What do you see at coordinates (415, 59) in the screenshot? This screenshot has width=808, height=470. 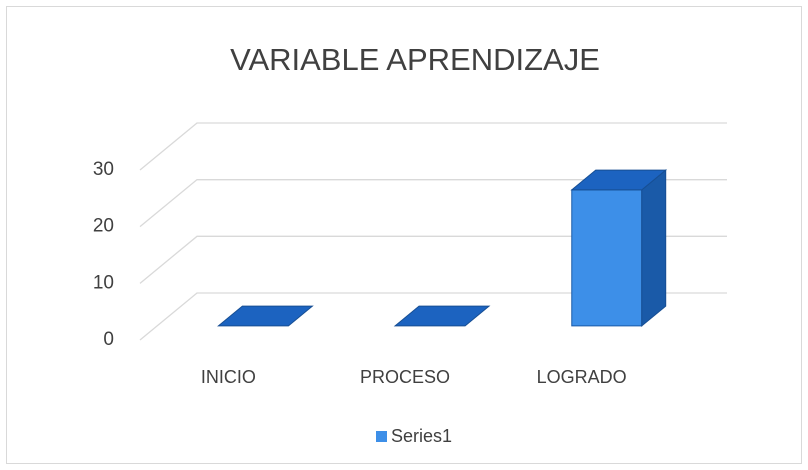 I see `chart-title: VARIABLE APRENDIZAJE` at bounding box center [415, 59].